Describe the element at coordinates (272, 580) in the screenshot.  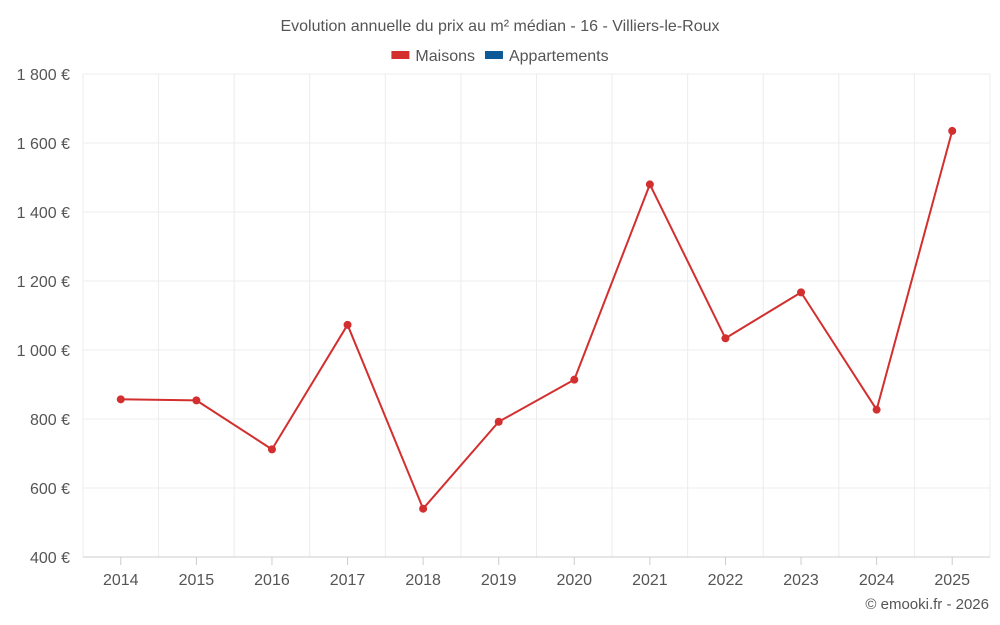
I see `x-tick-label: 2016` at that location.